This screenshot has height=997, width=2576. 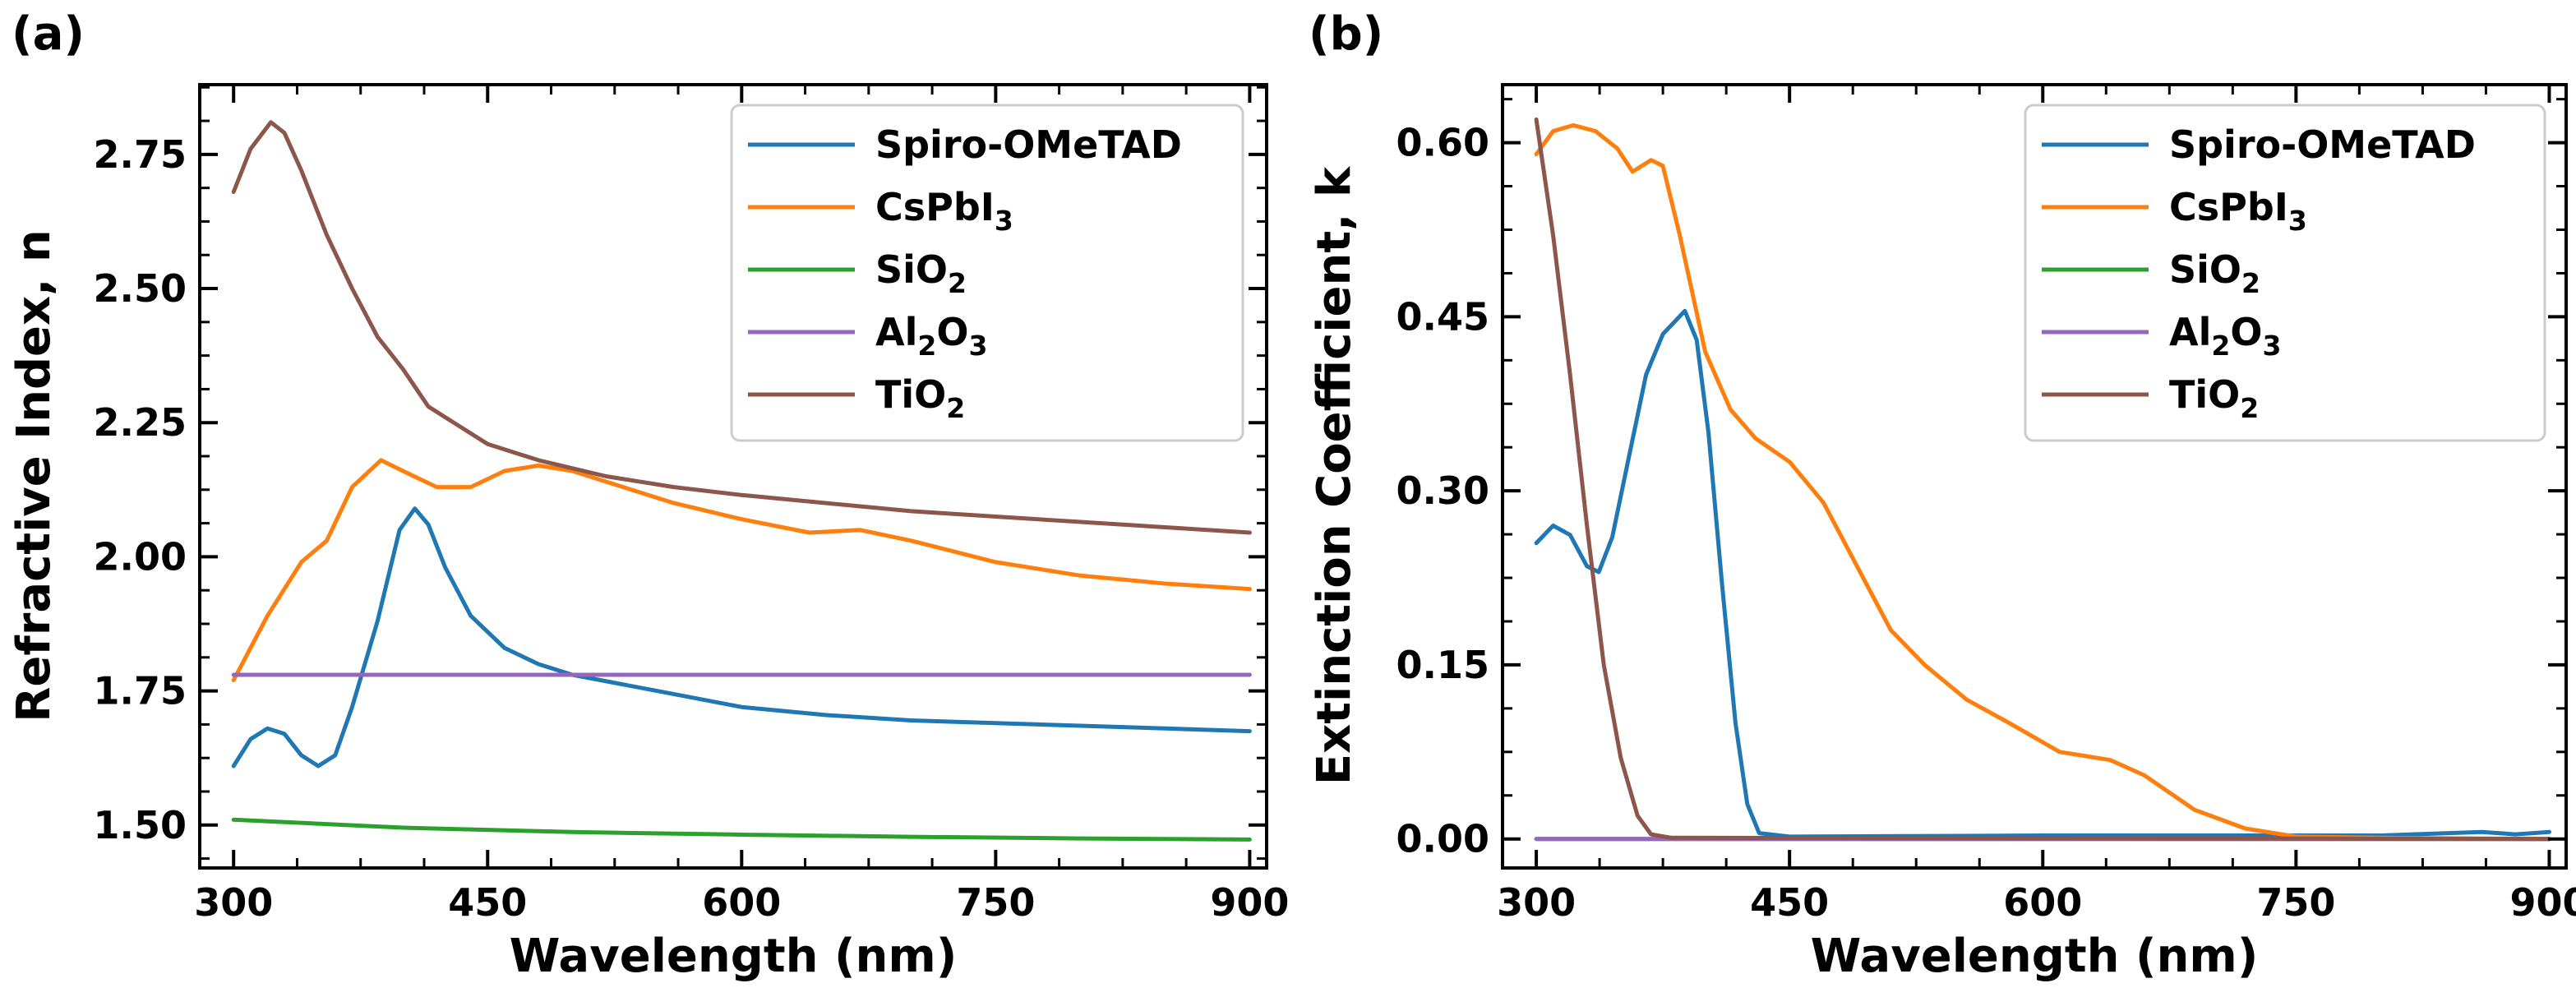 What do you see at coordinates (741, 570) in the screenshot?
I see `series-line-a-cspbi3` at bounding box center [741, 570].